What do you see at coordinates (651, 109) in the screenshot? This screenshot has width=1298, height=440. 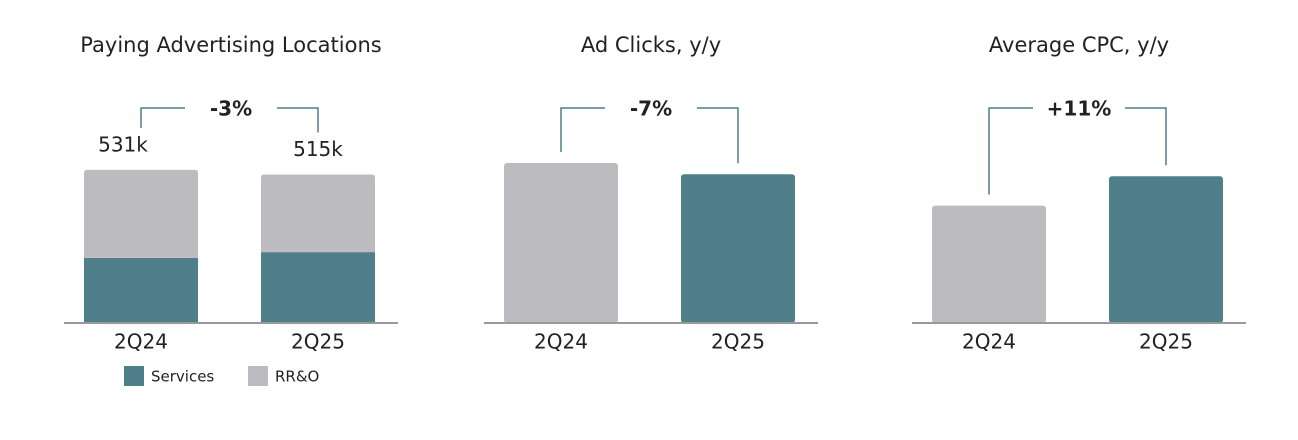 I see `change-annotation: -7%` at bounding box center [651, 109].